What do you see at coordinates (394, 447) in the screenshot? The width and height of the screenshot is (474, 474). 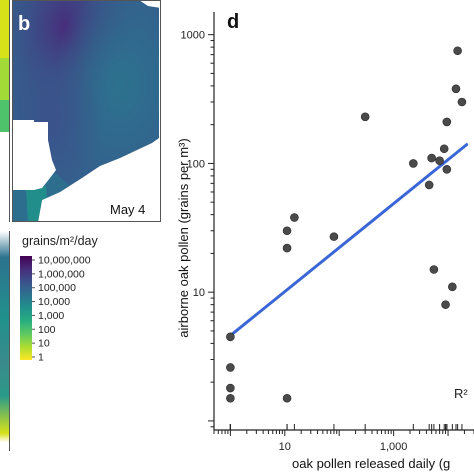 I see `x-tick-label: 1,000` at bounding box center [394, 447].